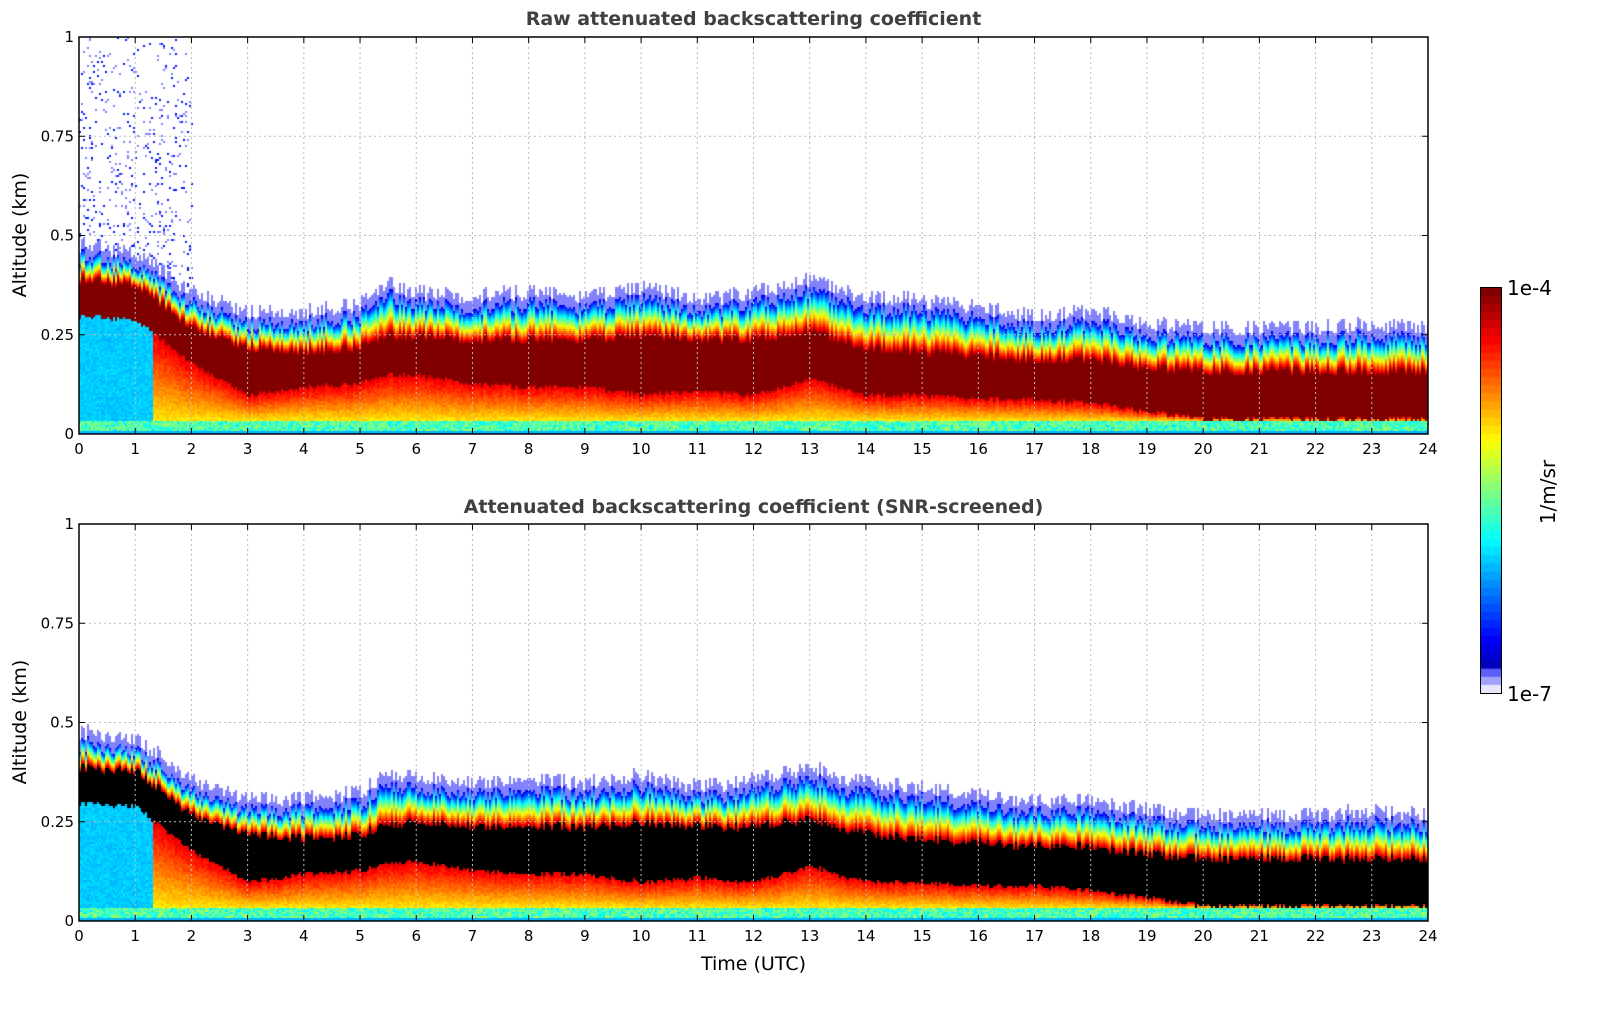  I want to click on x-axis-label: Time (UTC), so click(753, 964).